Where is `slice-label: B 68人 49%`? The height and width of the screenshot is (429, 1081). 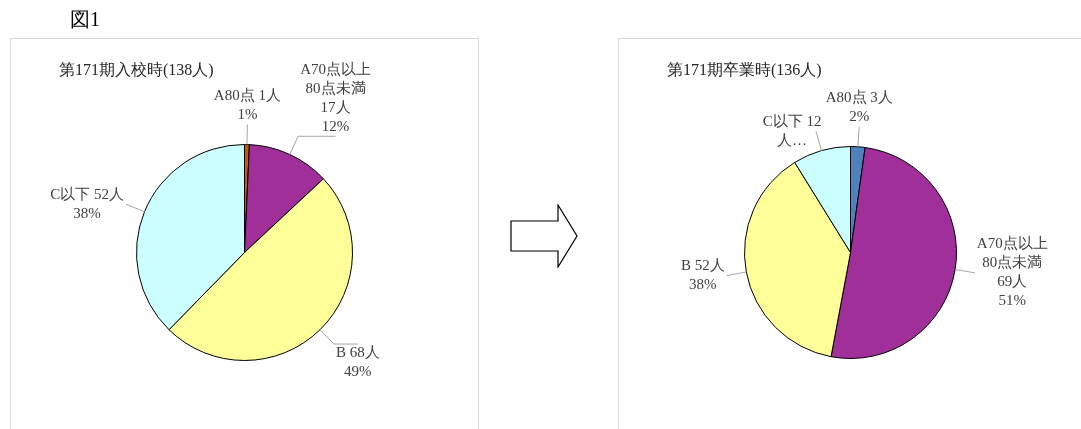
slice-label: B 68人 49% is located at coordinates (357, 362).